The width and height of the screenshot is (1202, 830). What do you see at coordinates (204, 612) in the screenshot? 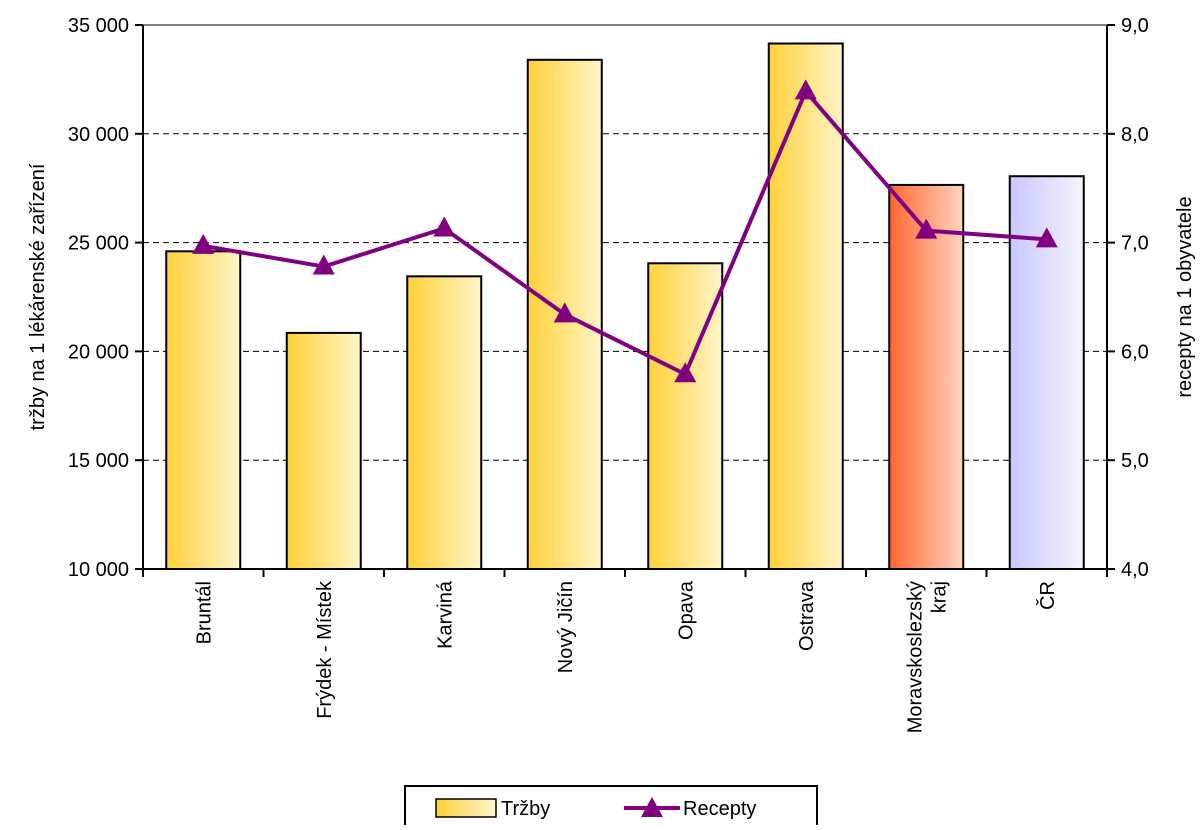
I see `x-tick-label: Bruntál` at bounding box center [204, 612].